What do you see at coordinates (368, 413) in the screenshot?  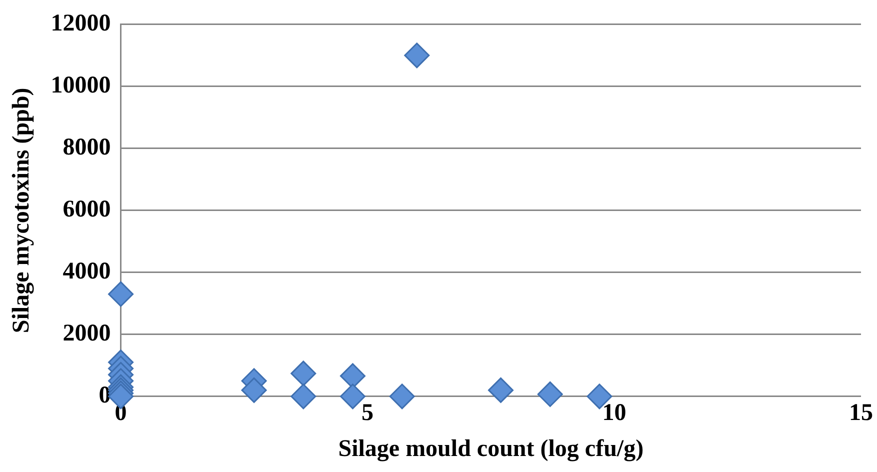 I see `x-tick-label: 5` at bounding box center [368, 413].